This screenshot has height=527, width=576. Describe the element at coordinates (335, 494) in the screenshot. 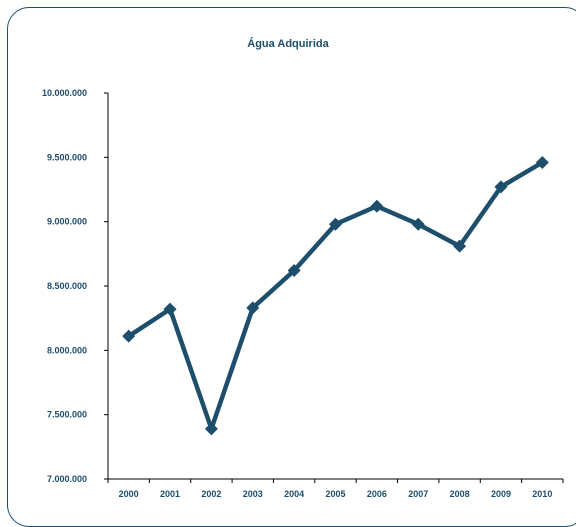

I see `x-tick-label: 2005` at that location.